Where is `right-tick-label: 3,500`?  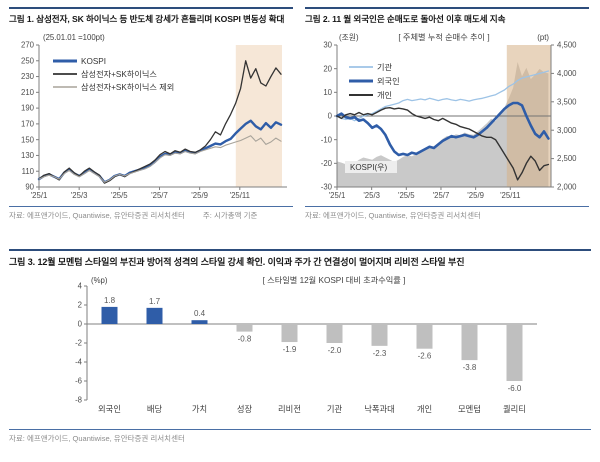
right-tick-label: 3,500 is located at coordinates (567, 101).